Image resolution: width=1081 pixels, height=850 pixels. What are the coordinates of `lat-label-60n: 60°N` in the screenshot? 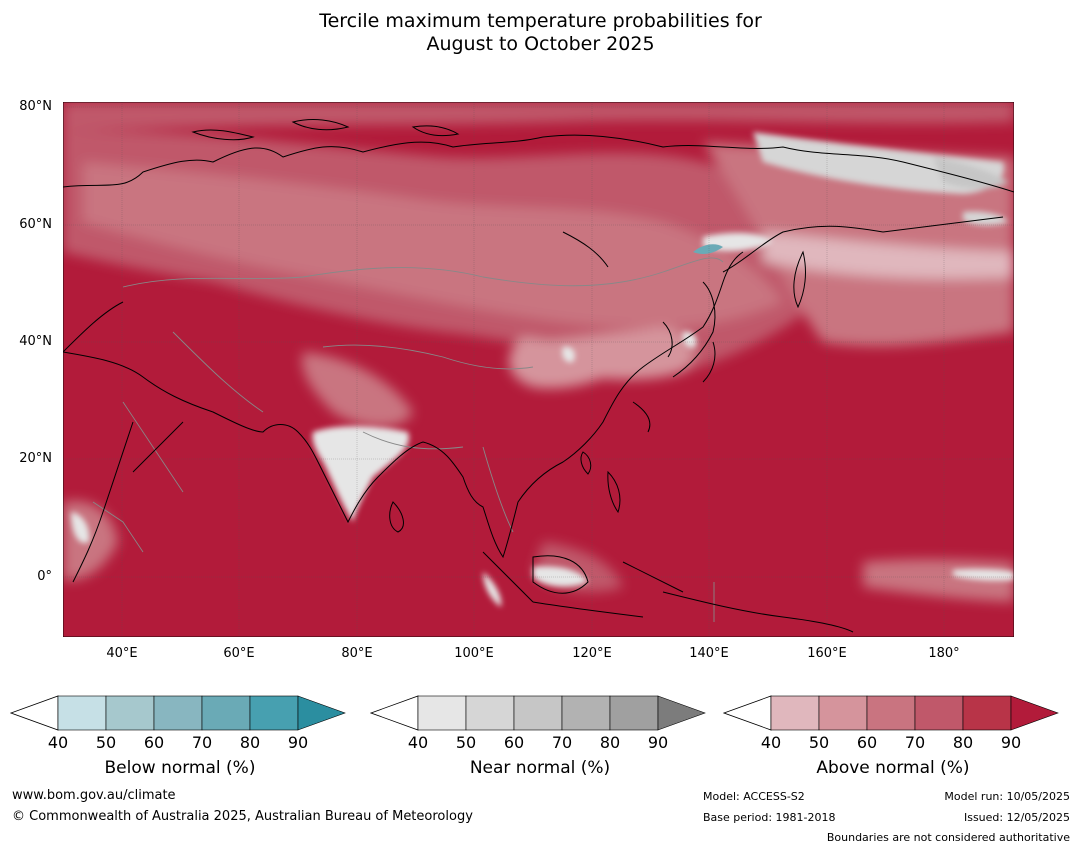 It's located at (35, 224).